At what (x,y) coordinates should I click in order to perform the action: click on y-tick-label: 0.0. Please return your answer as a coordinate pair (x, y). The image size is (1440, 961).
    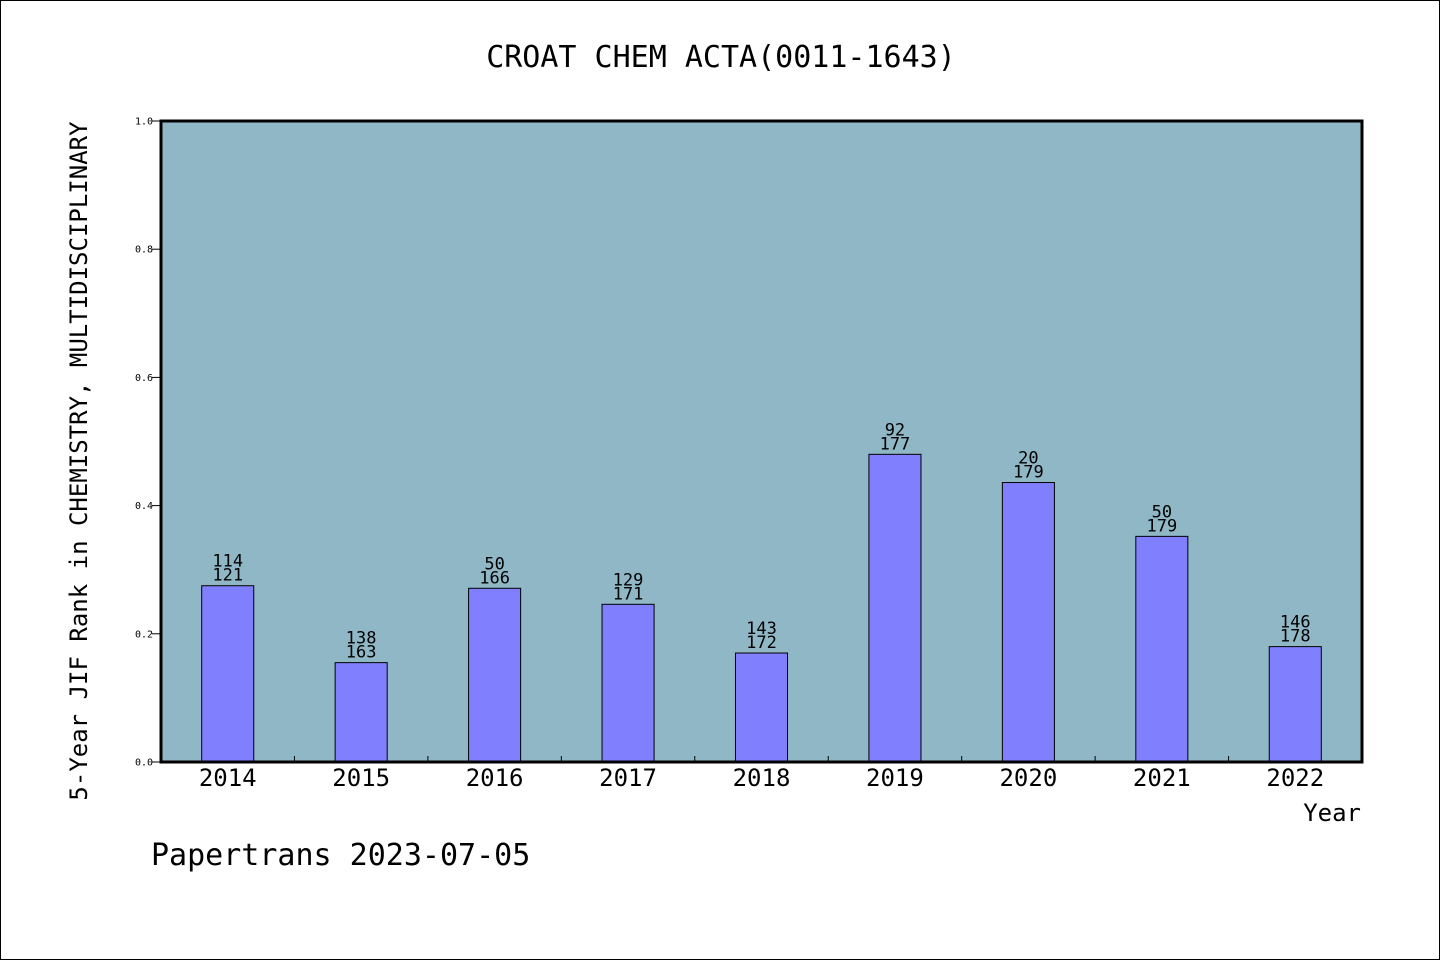
    Looking at the image, I should click on (144, 763).